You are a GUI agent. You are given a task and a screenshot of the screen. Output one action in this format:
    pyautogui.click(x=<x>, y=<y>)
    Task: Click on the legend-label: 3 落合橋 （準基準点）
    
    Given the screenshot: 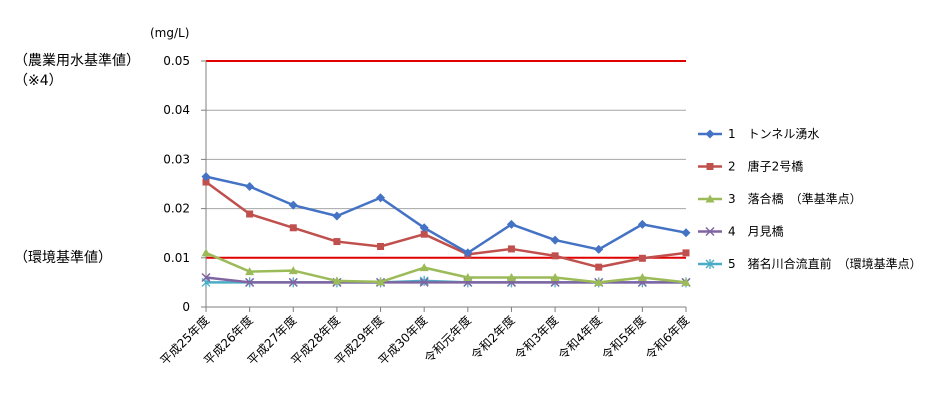 What is the action you would take?
    pyautogui.click(x=795, y=198)
    